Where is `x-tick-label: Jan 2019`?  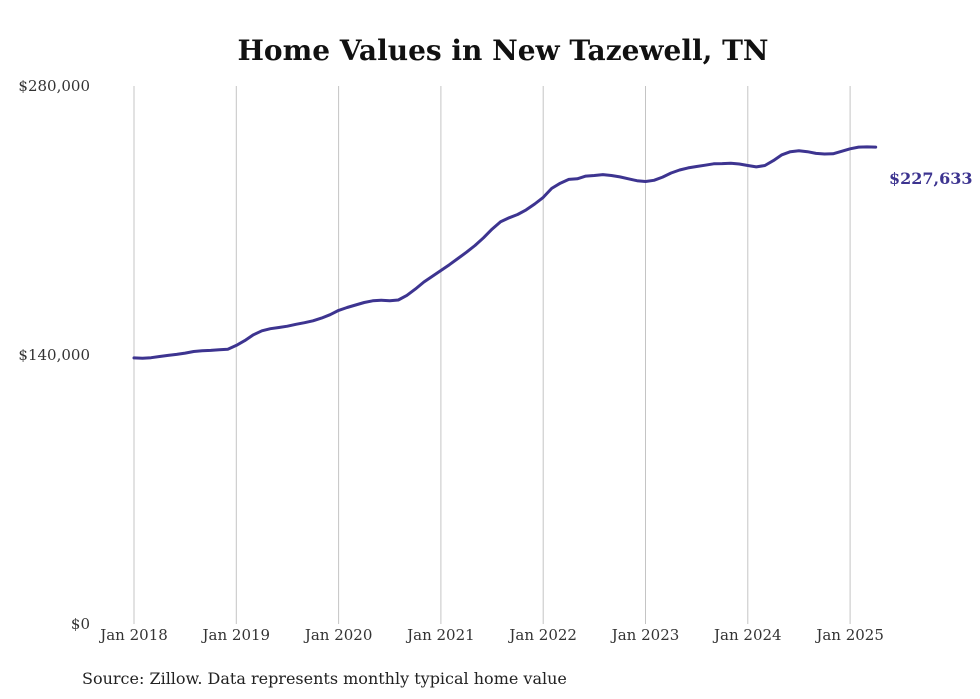
x-tick-label: Jan 2019 is located at coordinates (236, 635).